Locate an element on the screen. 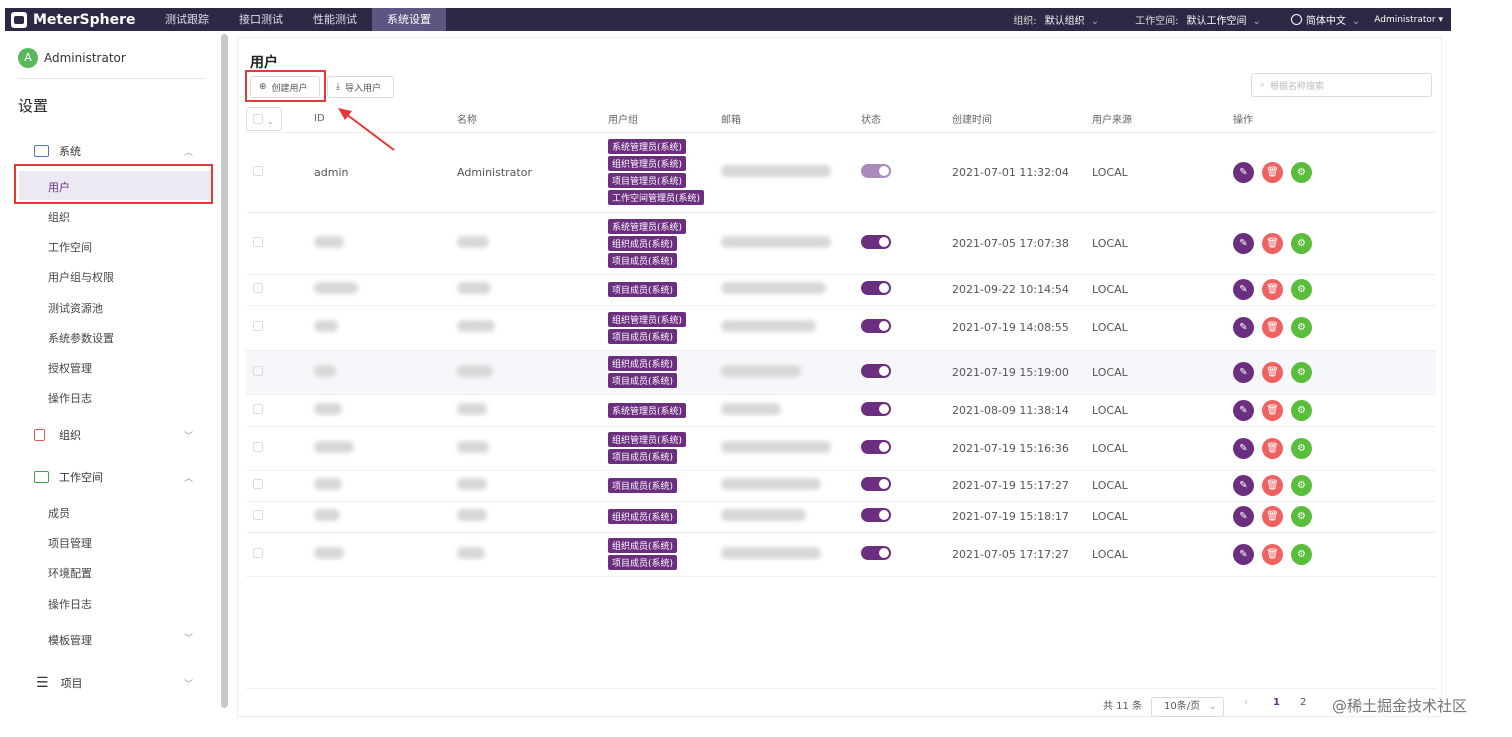  menu-group-workspace: 工作空间 ︿ is located at coordinates (113, 477).